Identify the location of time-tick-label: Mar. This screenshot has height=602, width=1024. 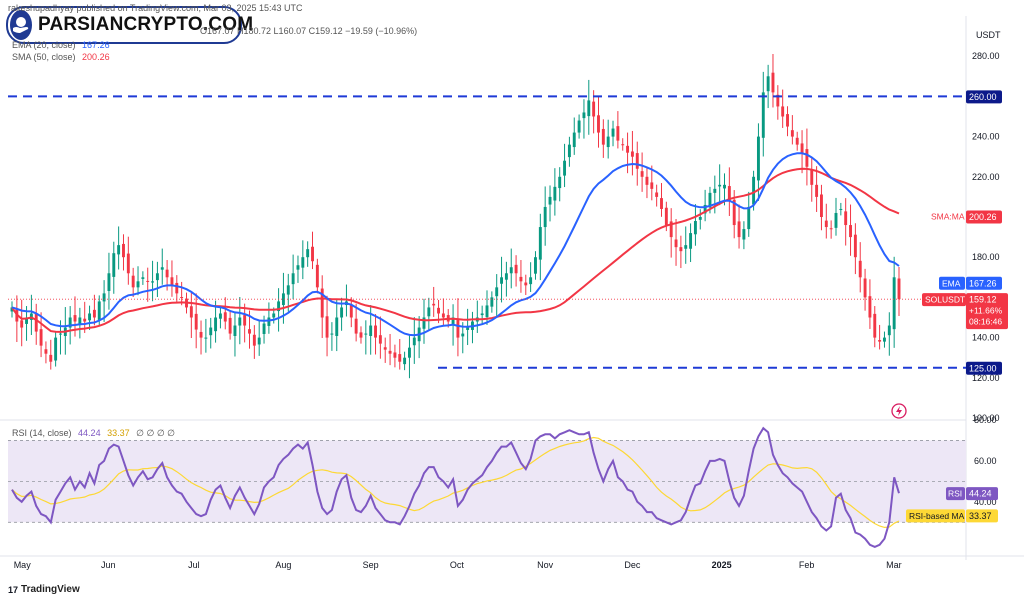
(894, 565).